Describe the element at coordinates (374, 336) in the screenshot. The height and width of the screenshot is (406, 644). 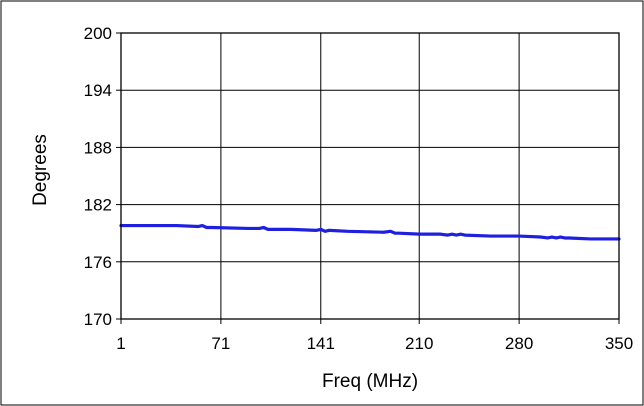
I see `x-axis-ticks: 1 71 141 210 280 350` at that location.